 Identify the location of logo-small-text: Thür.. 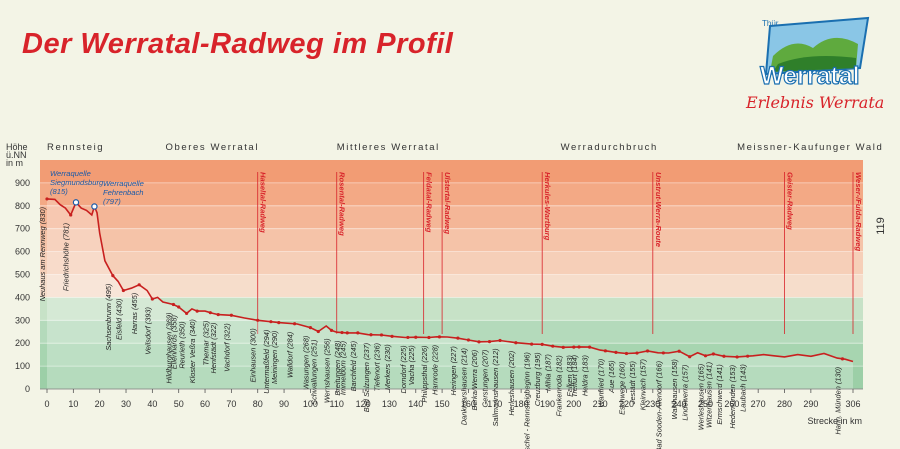
(771, 23).